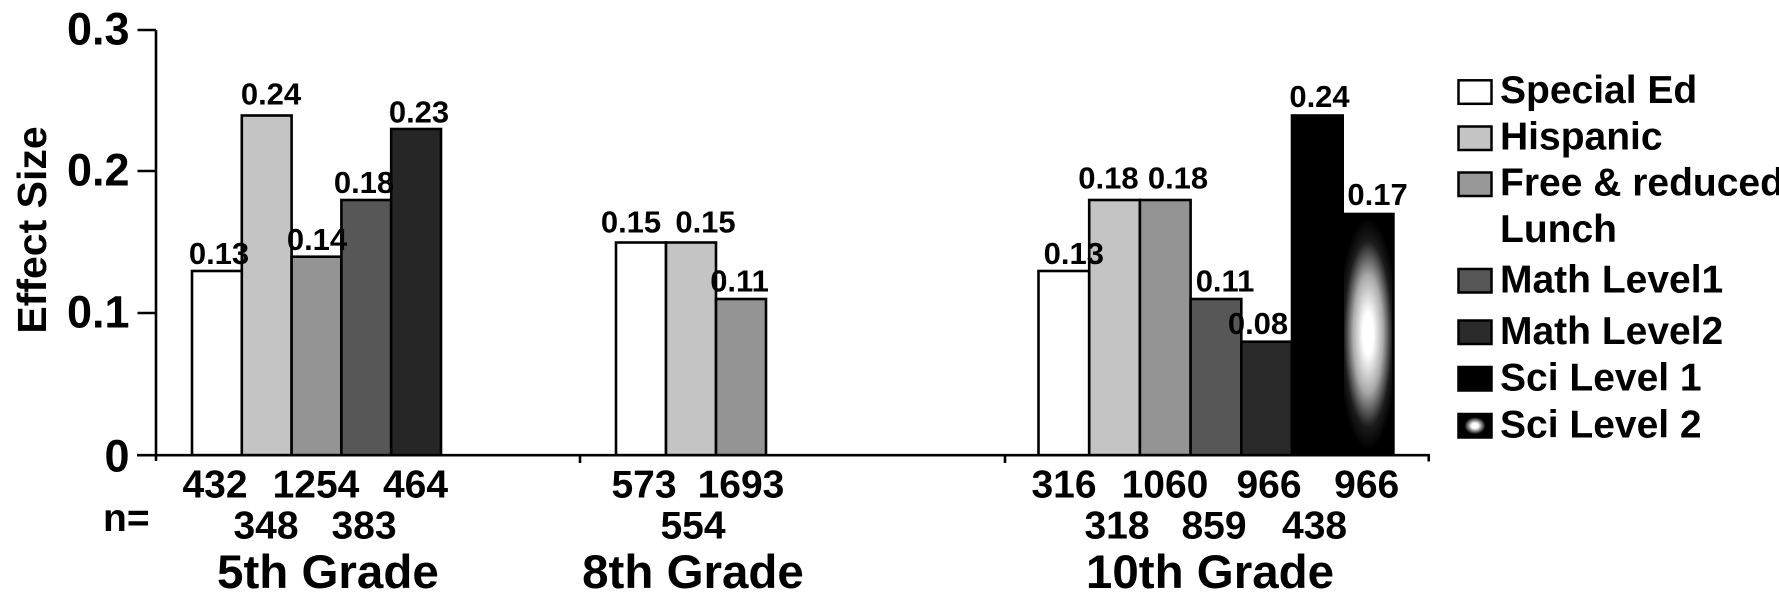 This screenshot has width=1779, height=610. What do you see at coordinates (98, 170) in the screenshot?
I see `svg-text: 0.2` at bounding box center [98, 170].